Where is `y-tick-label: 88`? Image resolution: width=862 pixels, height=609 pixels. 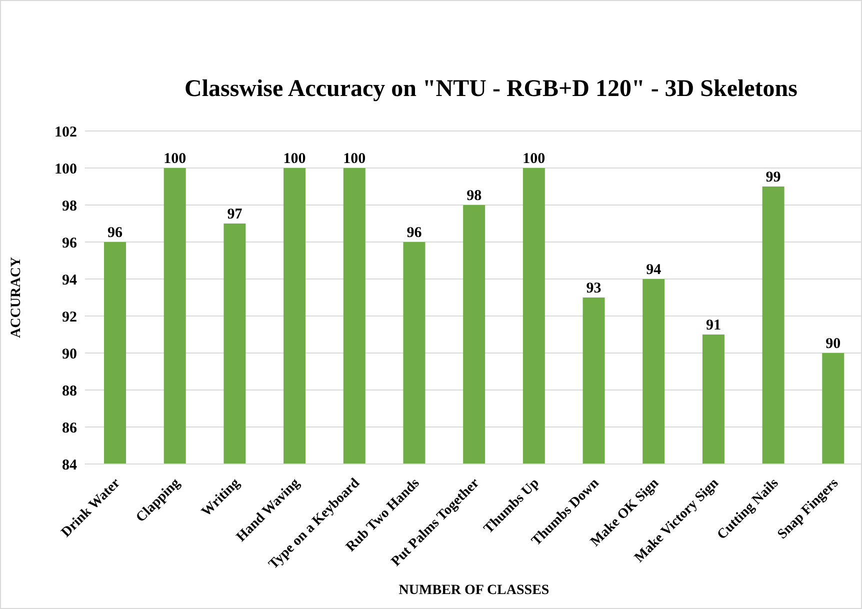
y-tick-label: 88 is located at coordinates (69, 391).